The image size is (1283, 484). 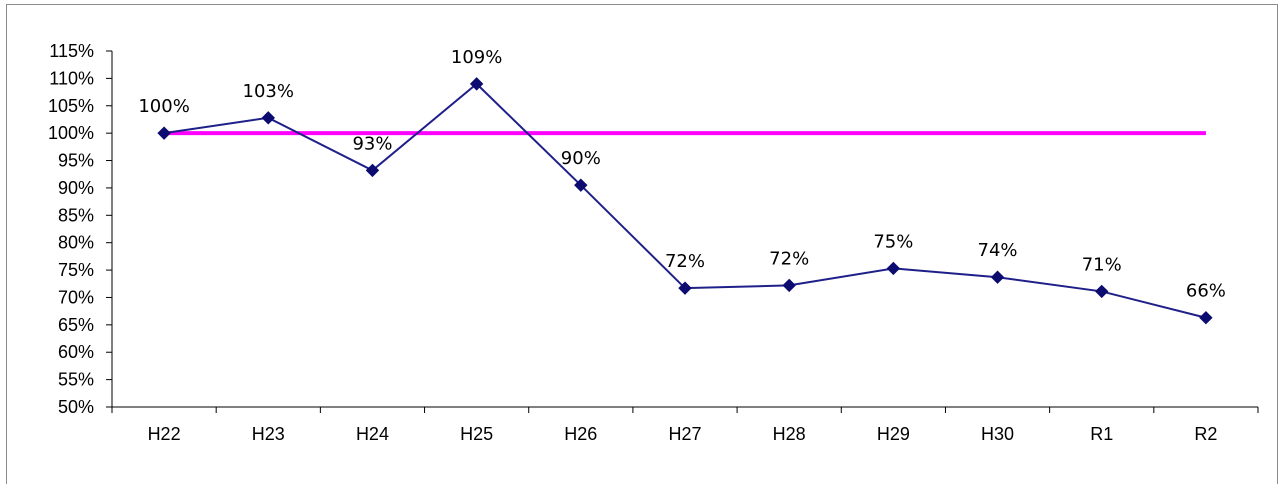 I want to click on y-tick-label: 75%, so click(x=76, y=270).